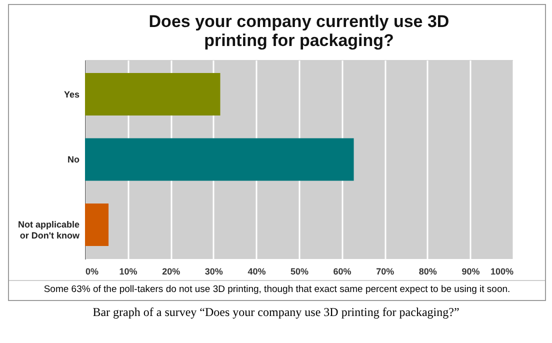 This screenshot has width=552, height=343. Describe the element at coordinates (171, 271) in the screenshot. I see `x-tick-label: 20%` at that location.